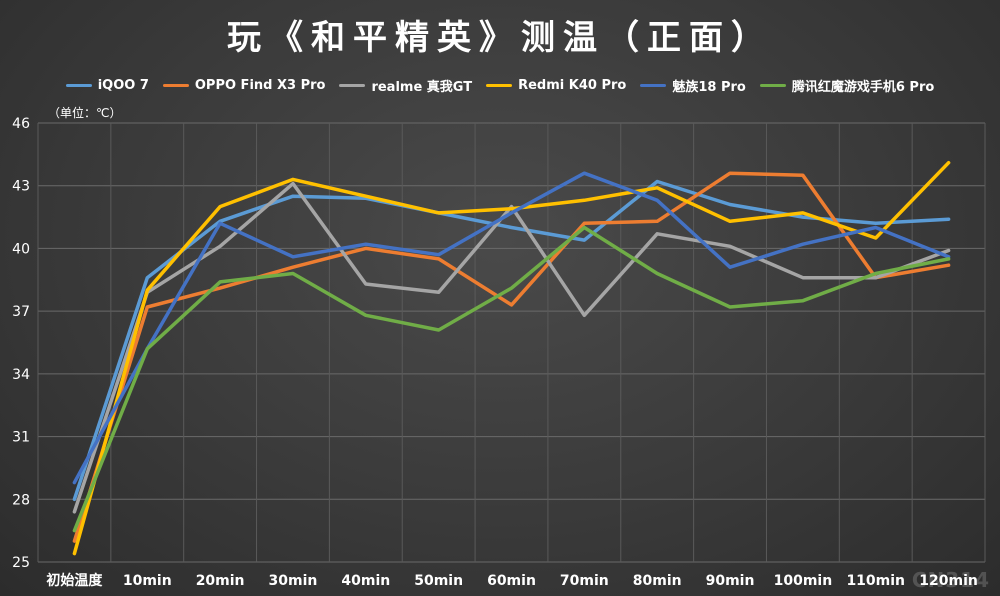 The height and width of the screenshot is (596, 1000). I want to click on x-tick-label: 30min, so click(293, 581).